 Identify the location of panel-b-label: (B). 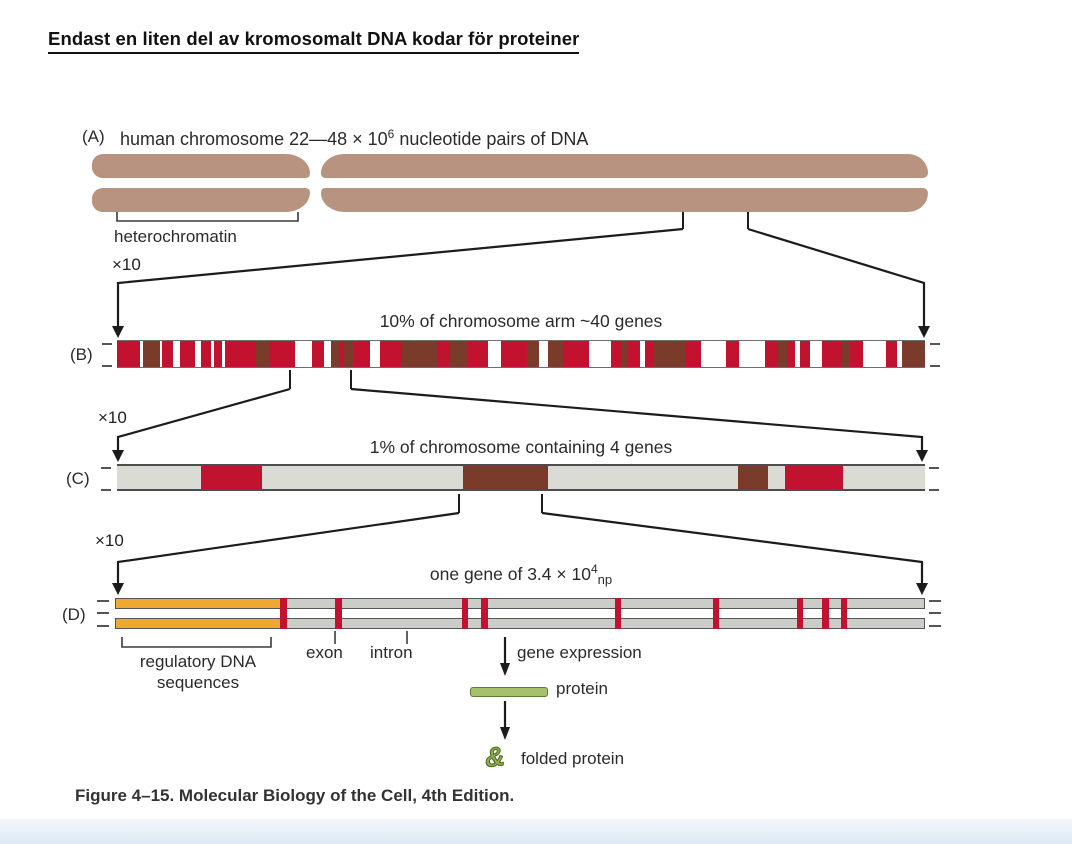
(81, 354).